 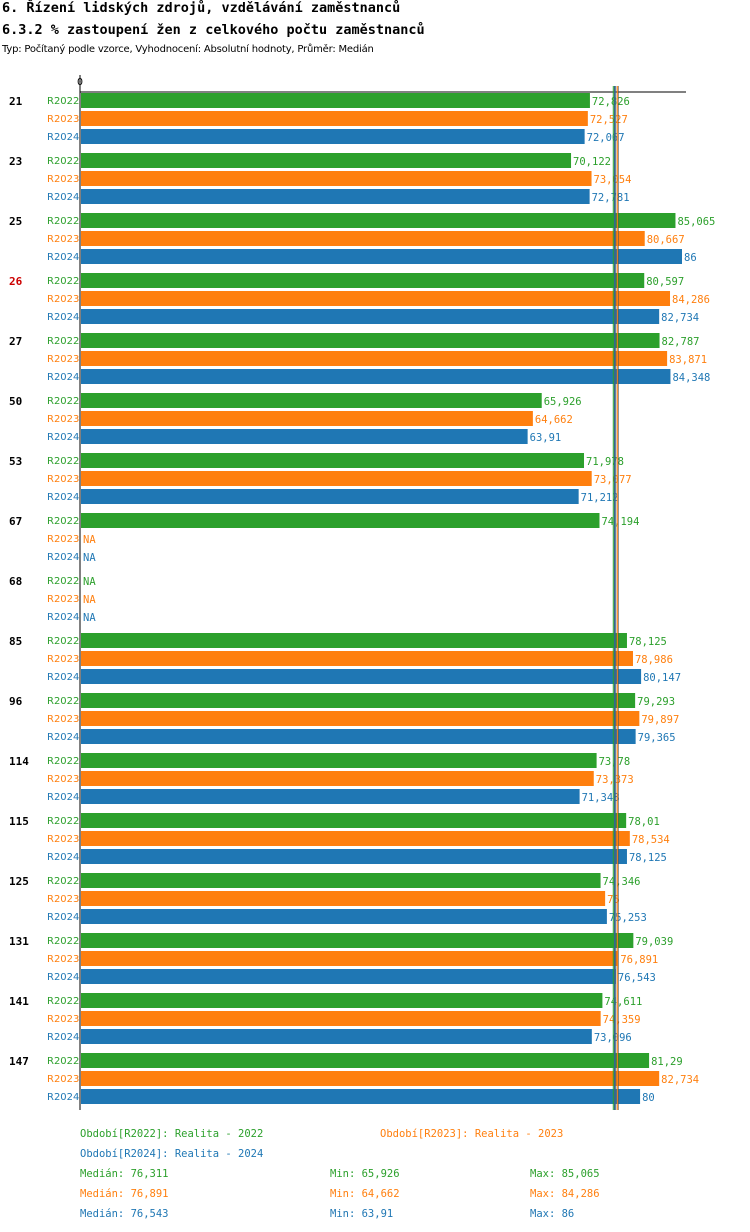 What do you see at coordinates (648, 1098) in the screenshot?
I see `data-label: 80` at bounding box center [648, 1098].